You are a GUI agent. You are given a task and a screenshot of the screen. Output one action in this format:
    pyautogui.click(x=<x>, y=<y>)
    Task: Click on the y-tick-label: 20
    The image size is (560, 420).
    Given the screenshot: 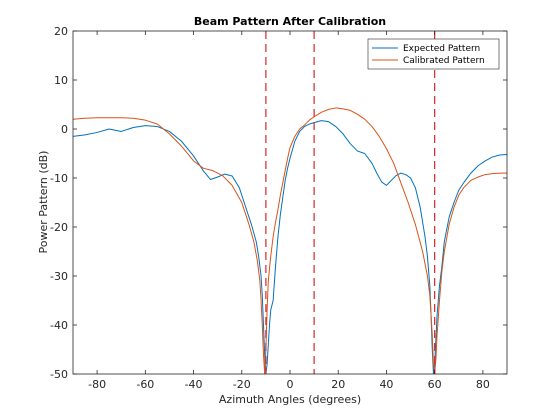 What is the action you would take?
    pyautogui.click(x=61, y=31)
    